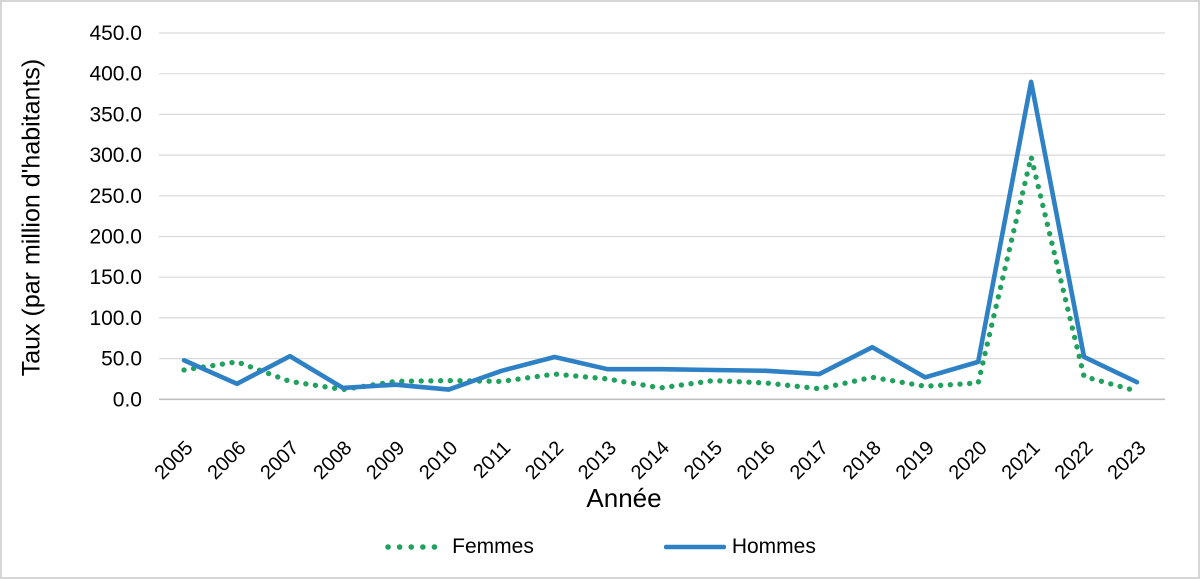 Image resolution: width=1200 pixels, height=579 pixels. I want to click on y-axis-title: Taux (par million d'habitants), so click(31, 217).